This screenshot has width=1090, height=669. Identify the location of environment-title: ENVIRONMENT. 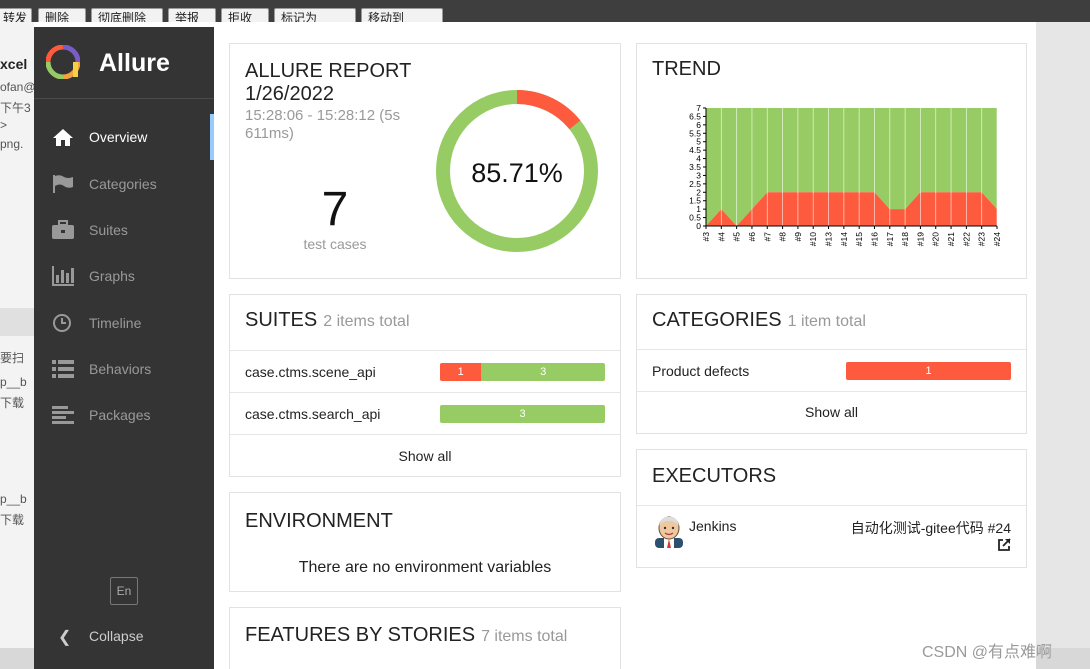
(319, 521).